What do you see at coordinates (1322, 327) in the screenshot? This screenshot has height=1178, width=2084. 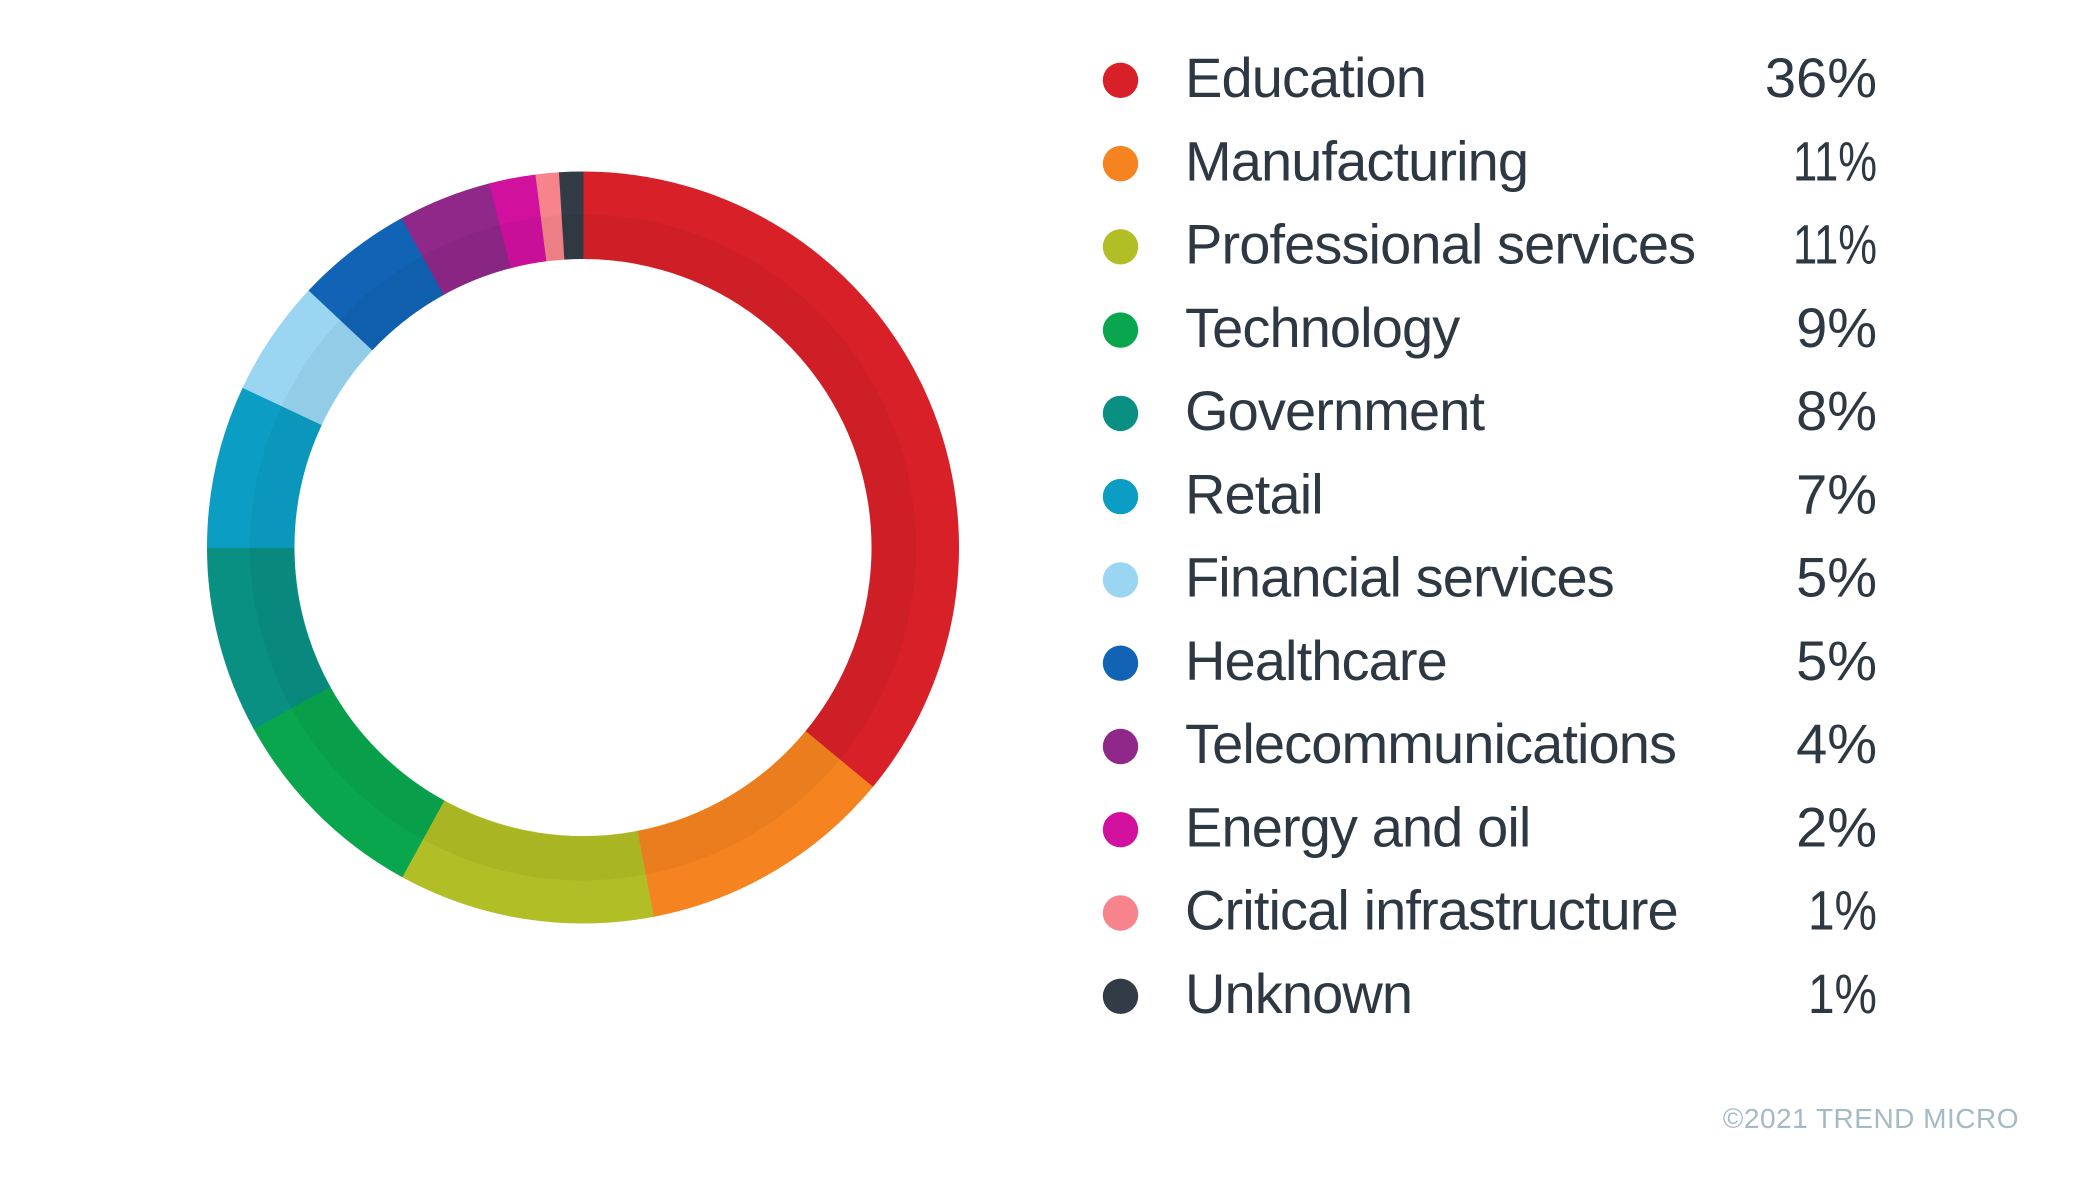 I see `svg-text: Technology` at bounding box center [1322, 327].